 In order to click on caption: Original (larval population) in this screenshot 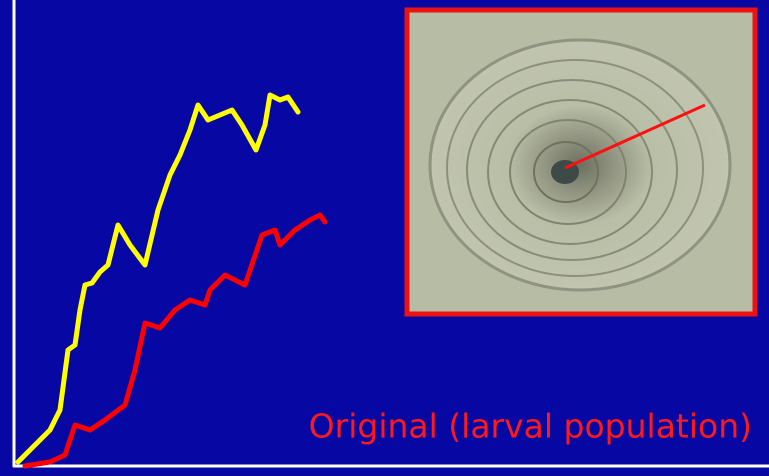, I will do `click(530, 426)`.